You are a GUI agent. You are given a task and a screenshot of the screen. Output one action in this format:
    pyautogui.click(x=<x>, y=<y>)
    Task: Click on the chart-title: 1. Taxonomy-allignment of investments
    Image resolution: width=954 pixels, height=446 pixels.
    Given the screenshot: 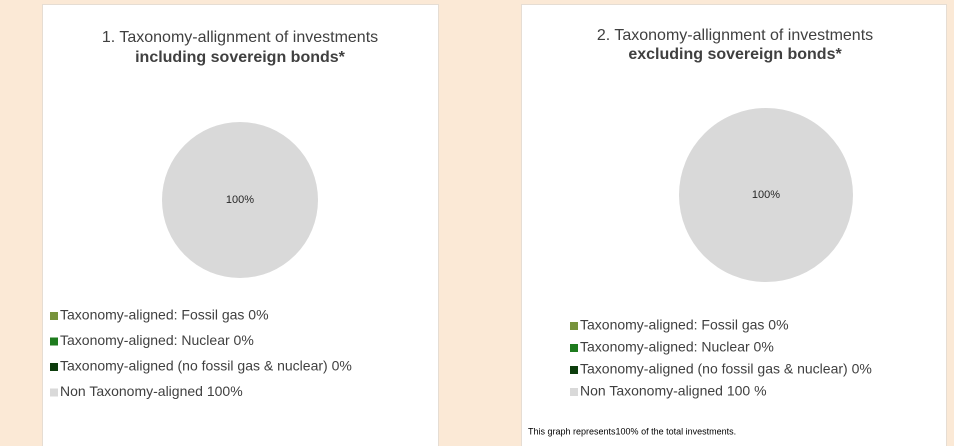 What is the action you would take?
    pyautogui.click(x=240, y=37)
    